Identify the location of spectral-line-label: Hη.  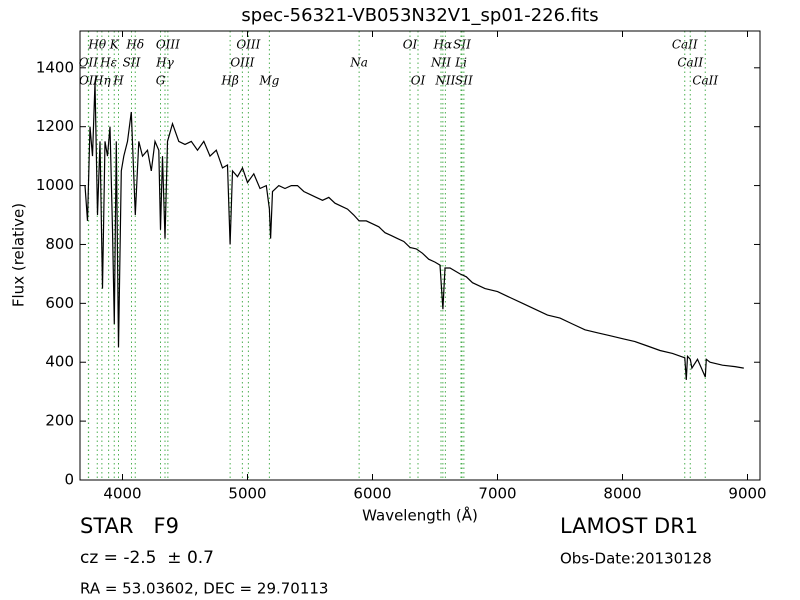
(101, 81).